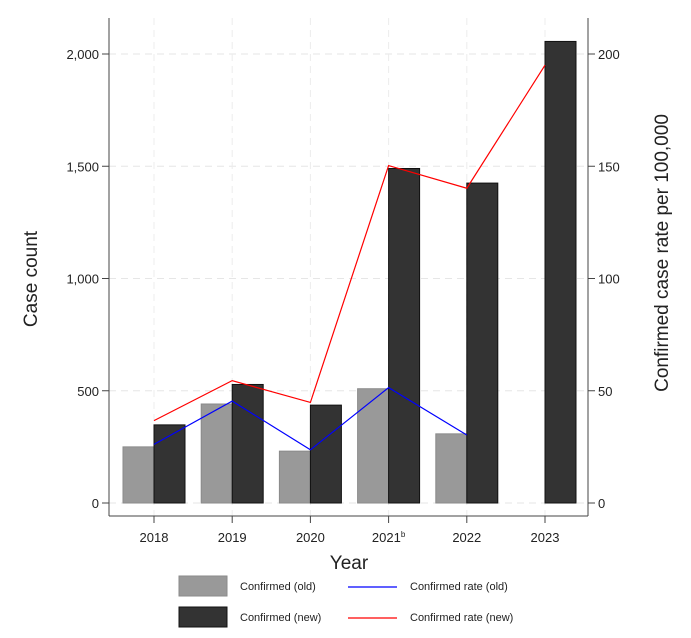 This screenshot has height=638, width=691. Describe the element at coordinates (247, 443) in the screenshot. I see `bar-new-2019` at that location.